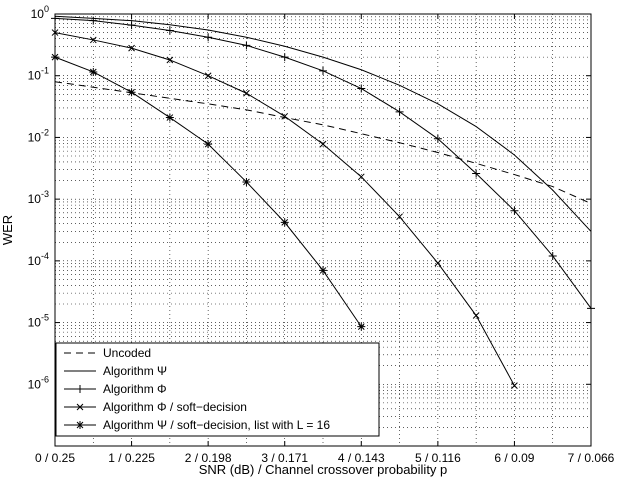  I want to click on y-tick-label: 10⁻², so click(38, 135).